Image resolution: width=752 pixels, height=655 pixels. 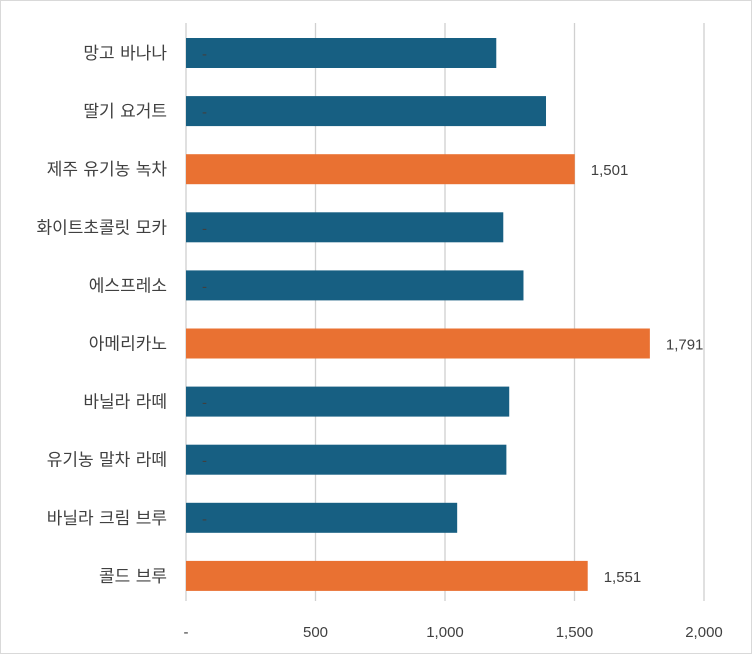 What do you see at coordinates (610, 170) in the screenshot?
I see `data-label: 1,501` at bounding box center [610, 170].